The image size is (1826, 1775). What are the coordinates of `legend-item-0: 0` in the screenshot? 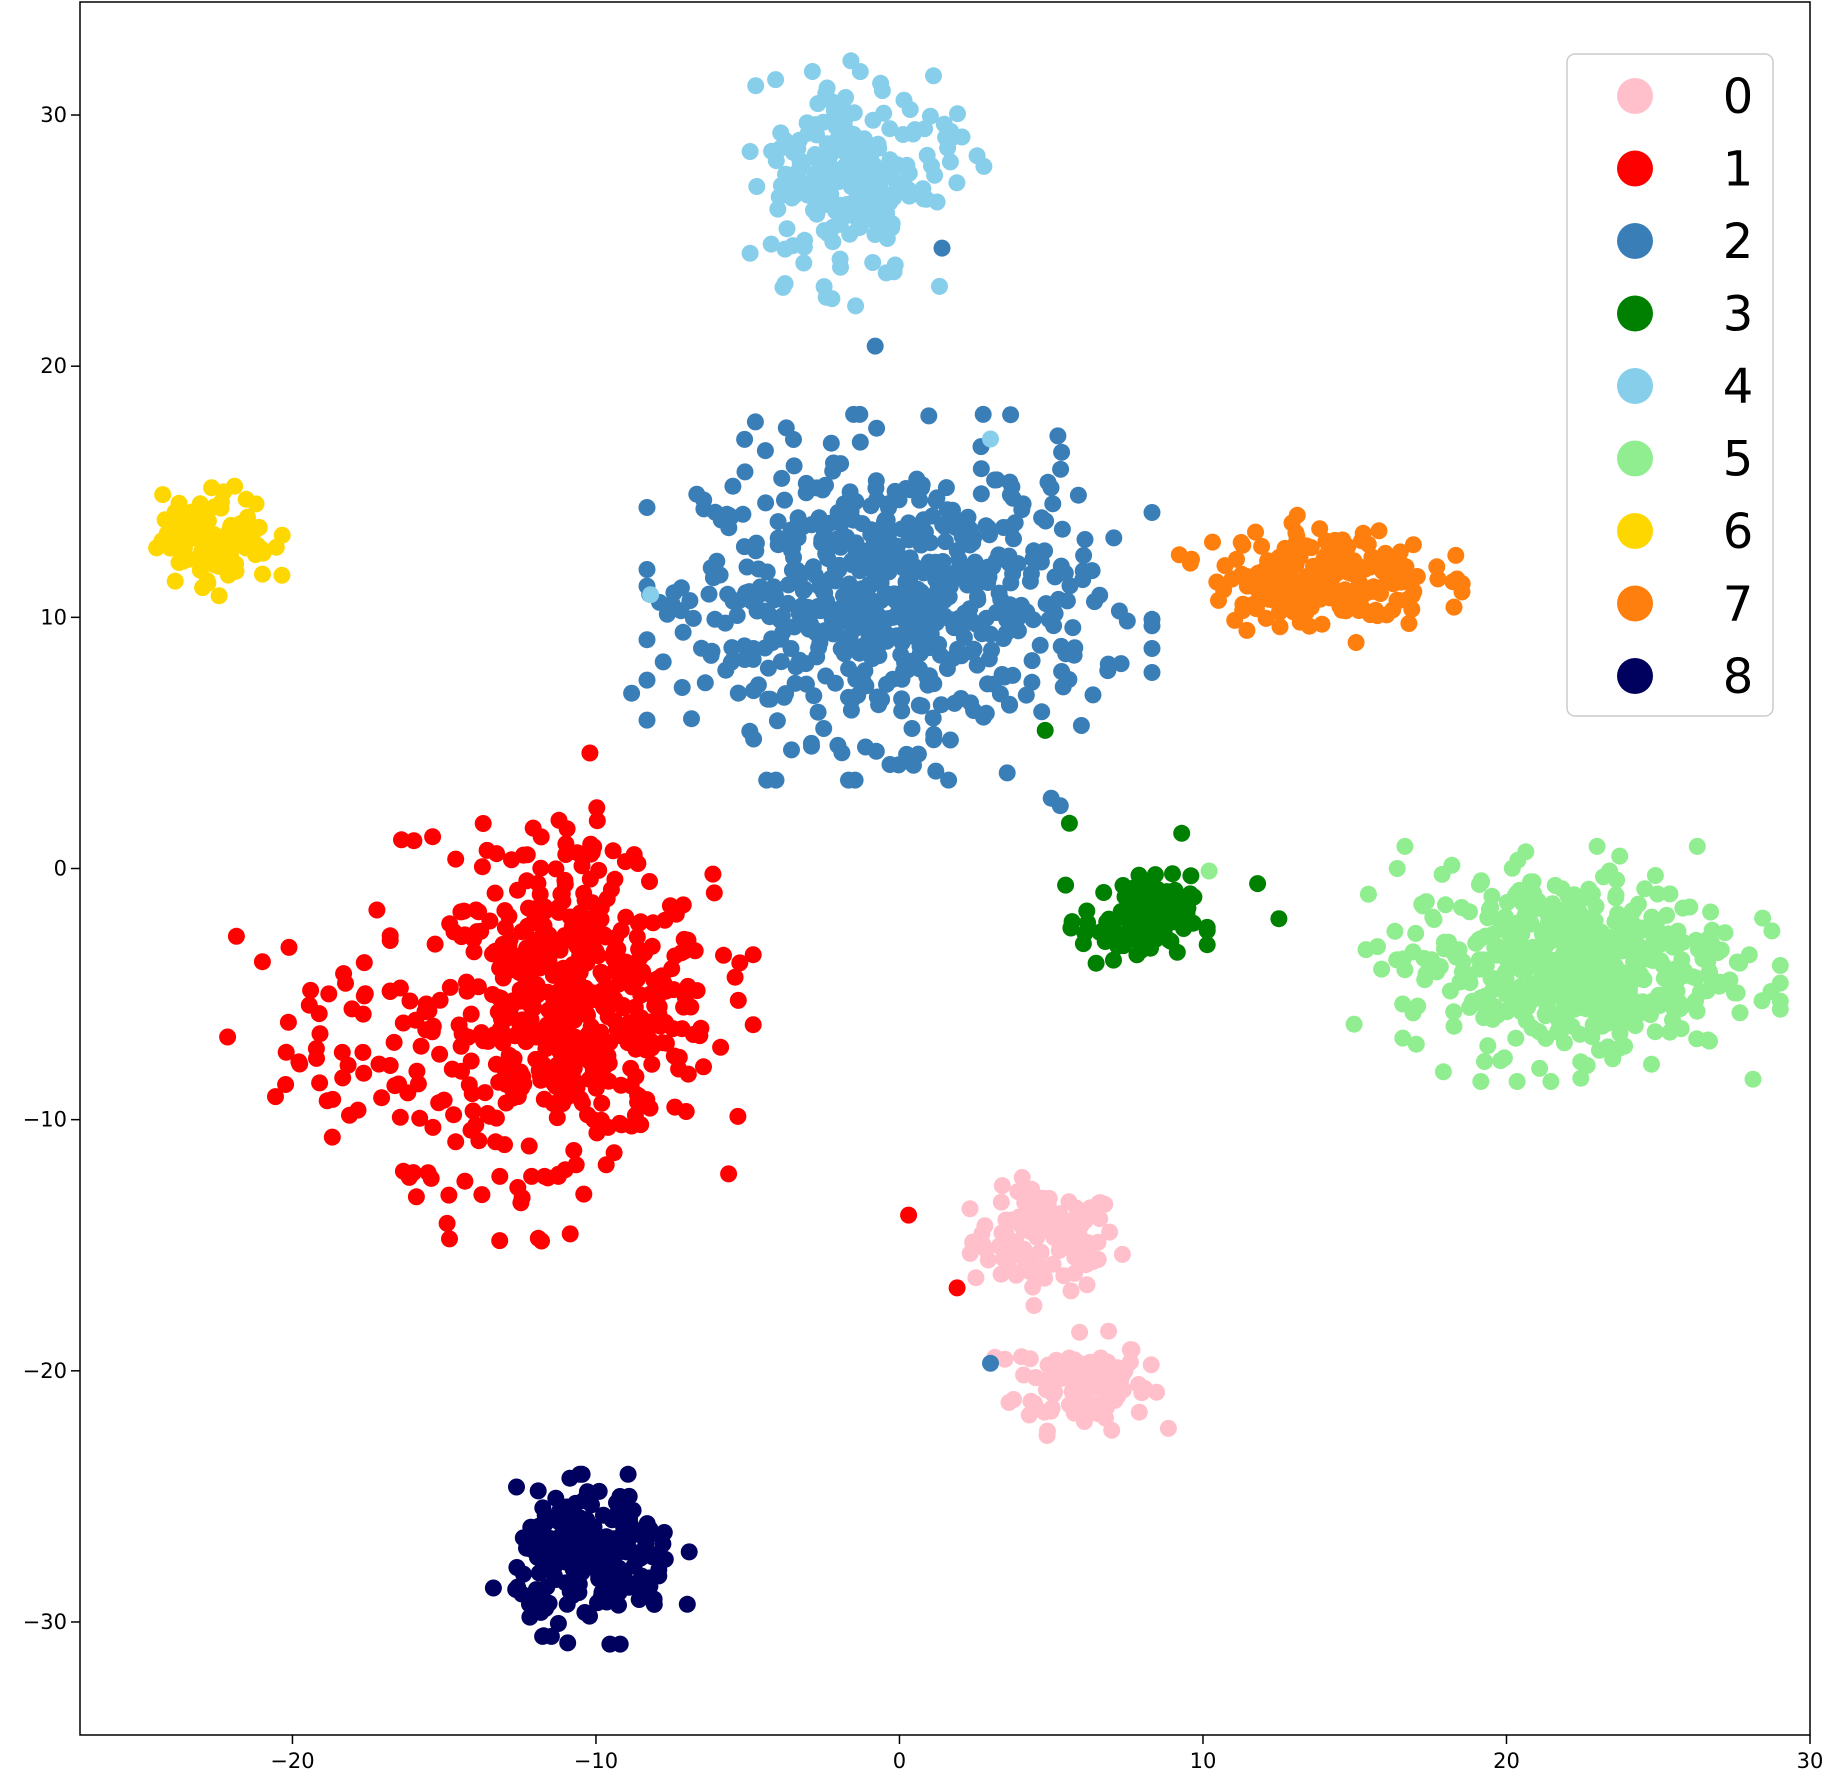 It's located at (1685, 97).